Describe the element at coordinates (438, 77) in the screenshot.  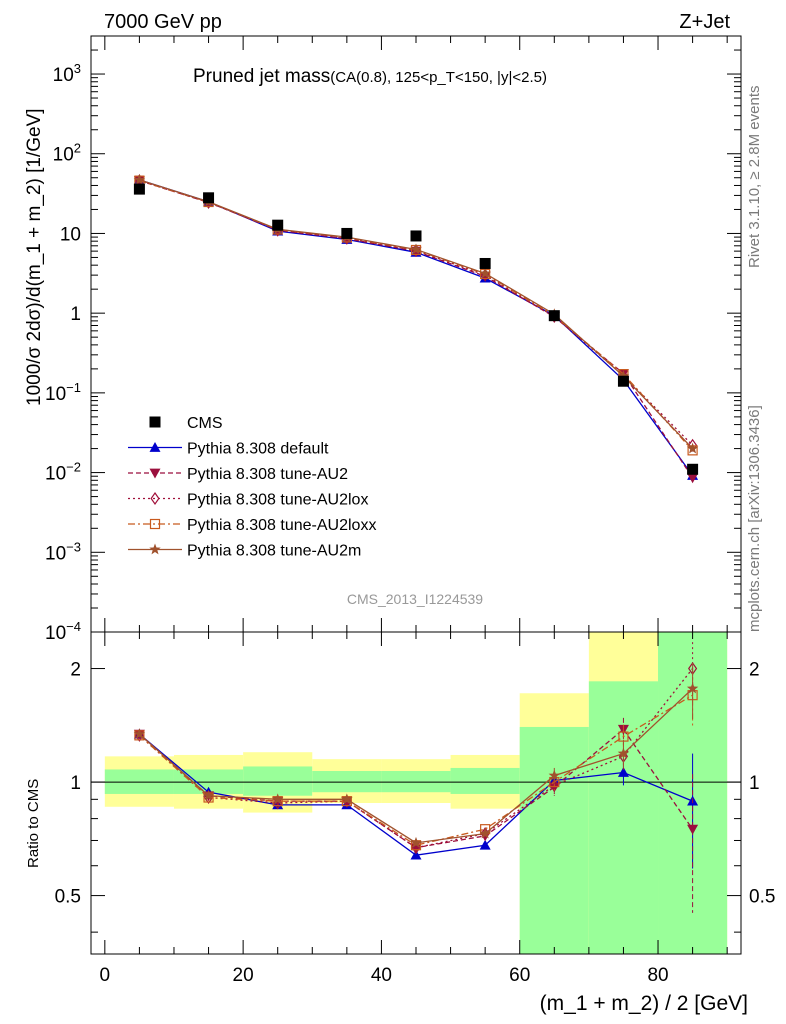
I see `main-title-sub: (CA(0.8), 125<p_T<150, |y|<2.5)` at that location.